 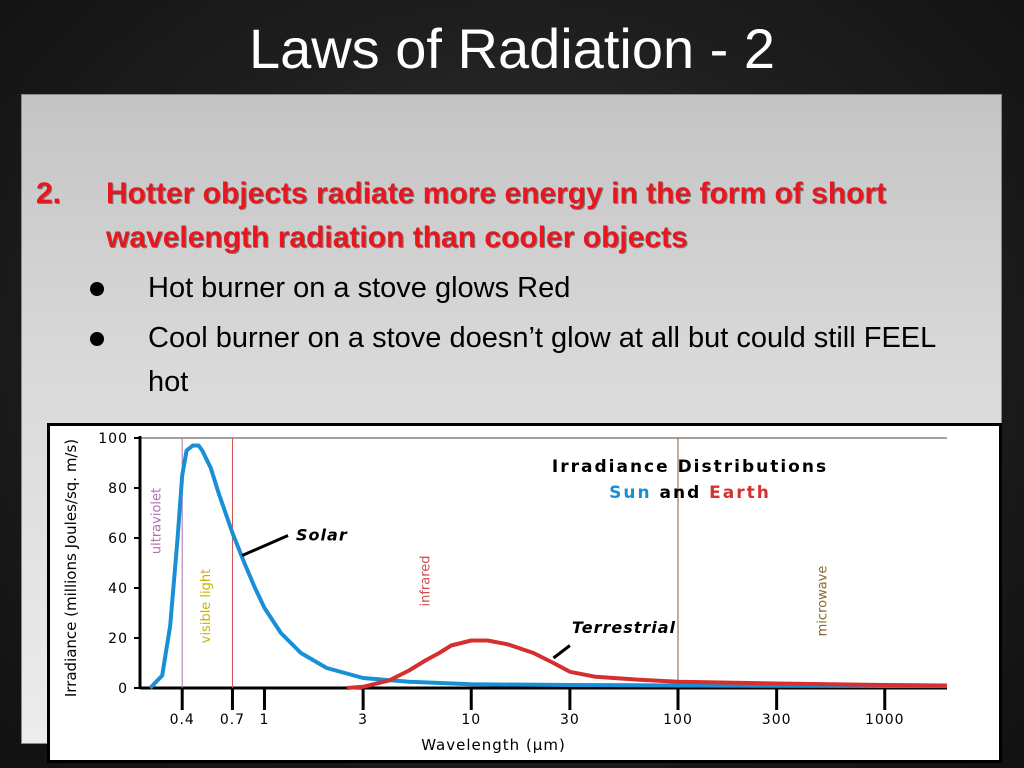 I want to click on point-number: 2., so click(x=49, y=193).